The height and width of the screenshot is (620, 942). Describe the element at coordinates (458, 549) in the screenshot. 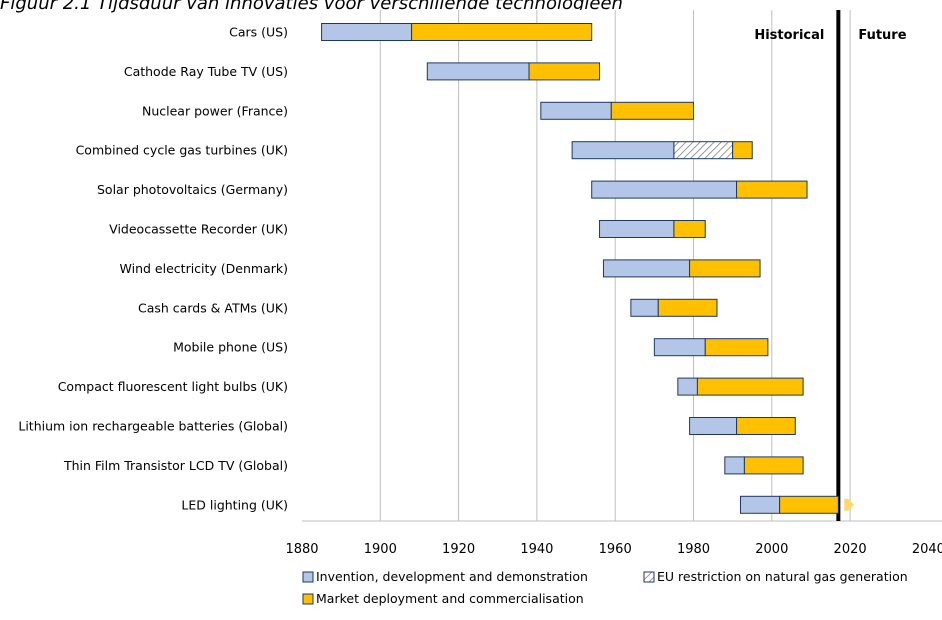

I see `x-tick-1920: 1920` at that location.